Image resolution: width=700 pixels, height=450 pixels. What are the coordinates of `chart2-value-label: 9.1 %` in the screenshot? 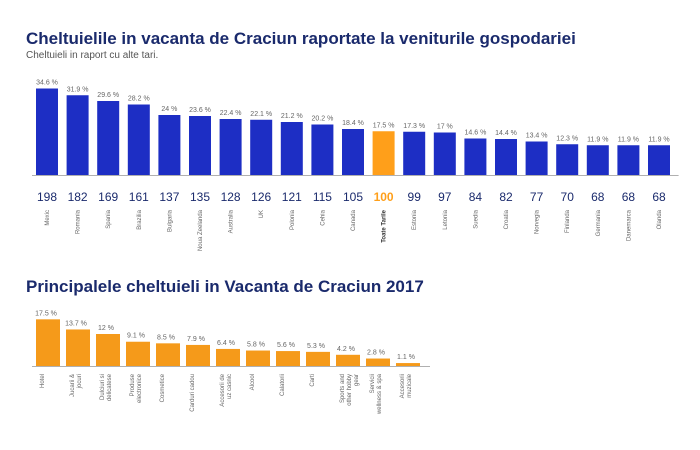 It's located at (136, 336).